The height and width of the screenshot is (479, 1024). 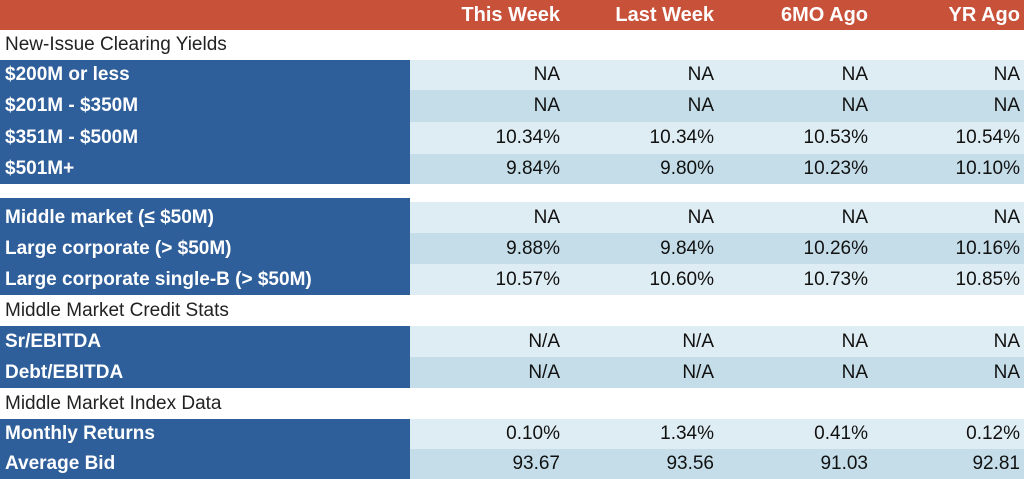 What do you see at coordinates (205, 75) in the screenshot?
I see `row-label: $200M or less` at bounding box center [205, 75].